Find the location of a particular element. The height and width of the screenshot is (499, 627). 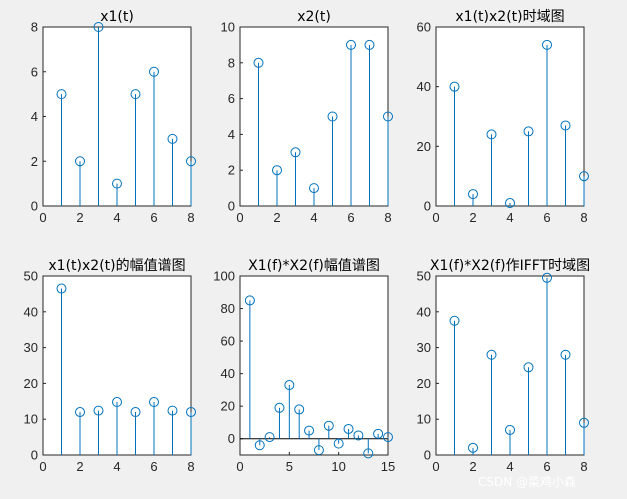

y-tick-label: 30 is located at coordinates (31, 347).